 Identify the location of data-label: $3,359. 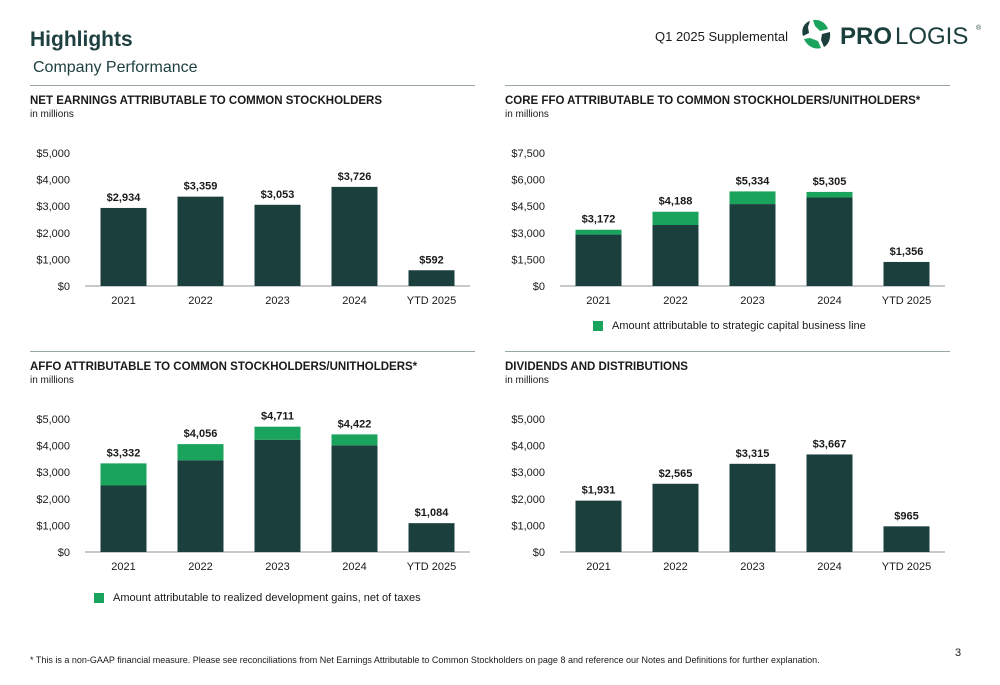
(201, 187).